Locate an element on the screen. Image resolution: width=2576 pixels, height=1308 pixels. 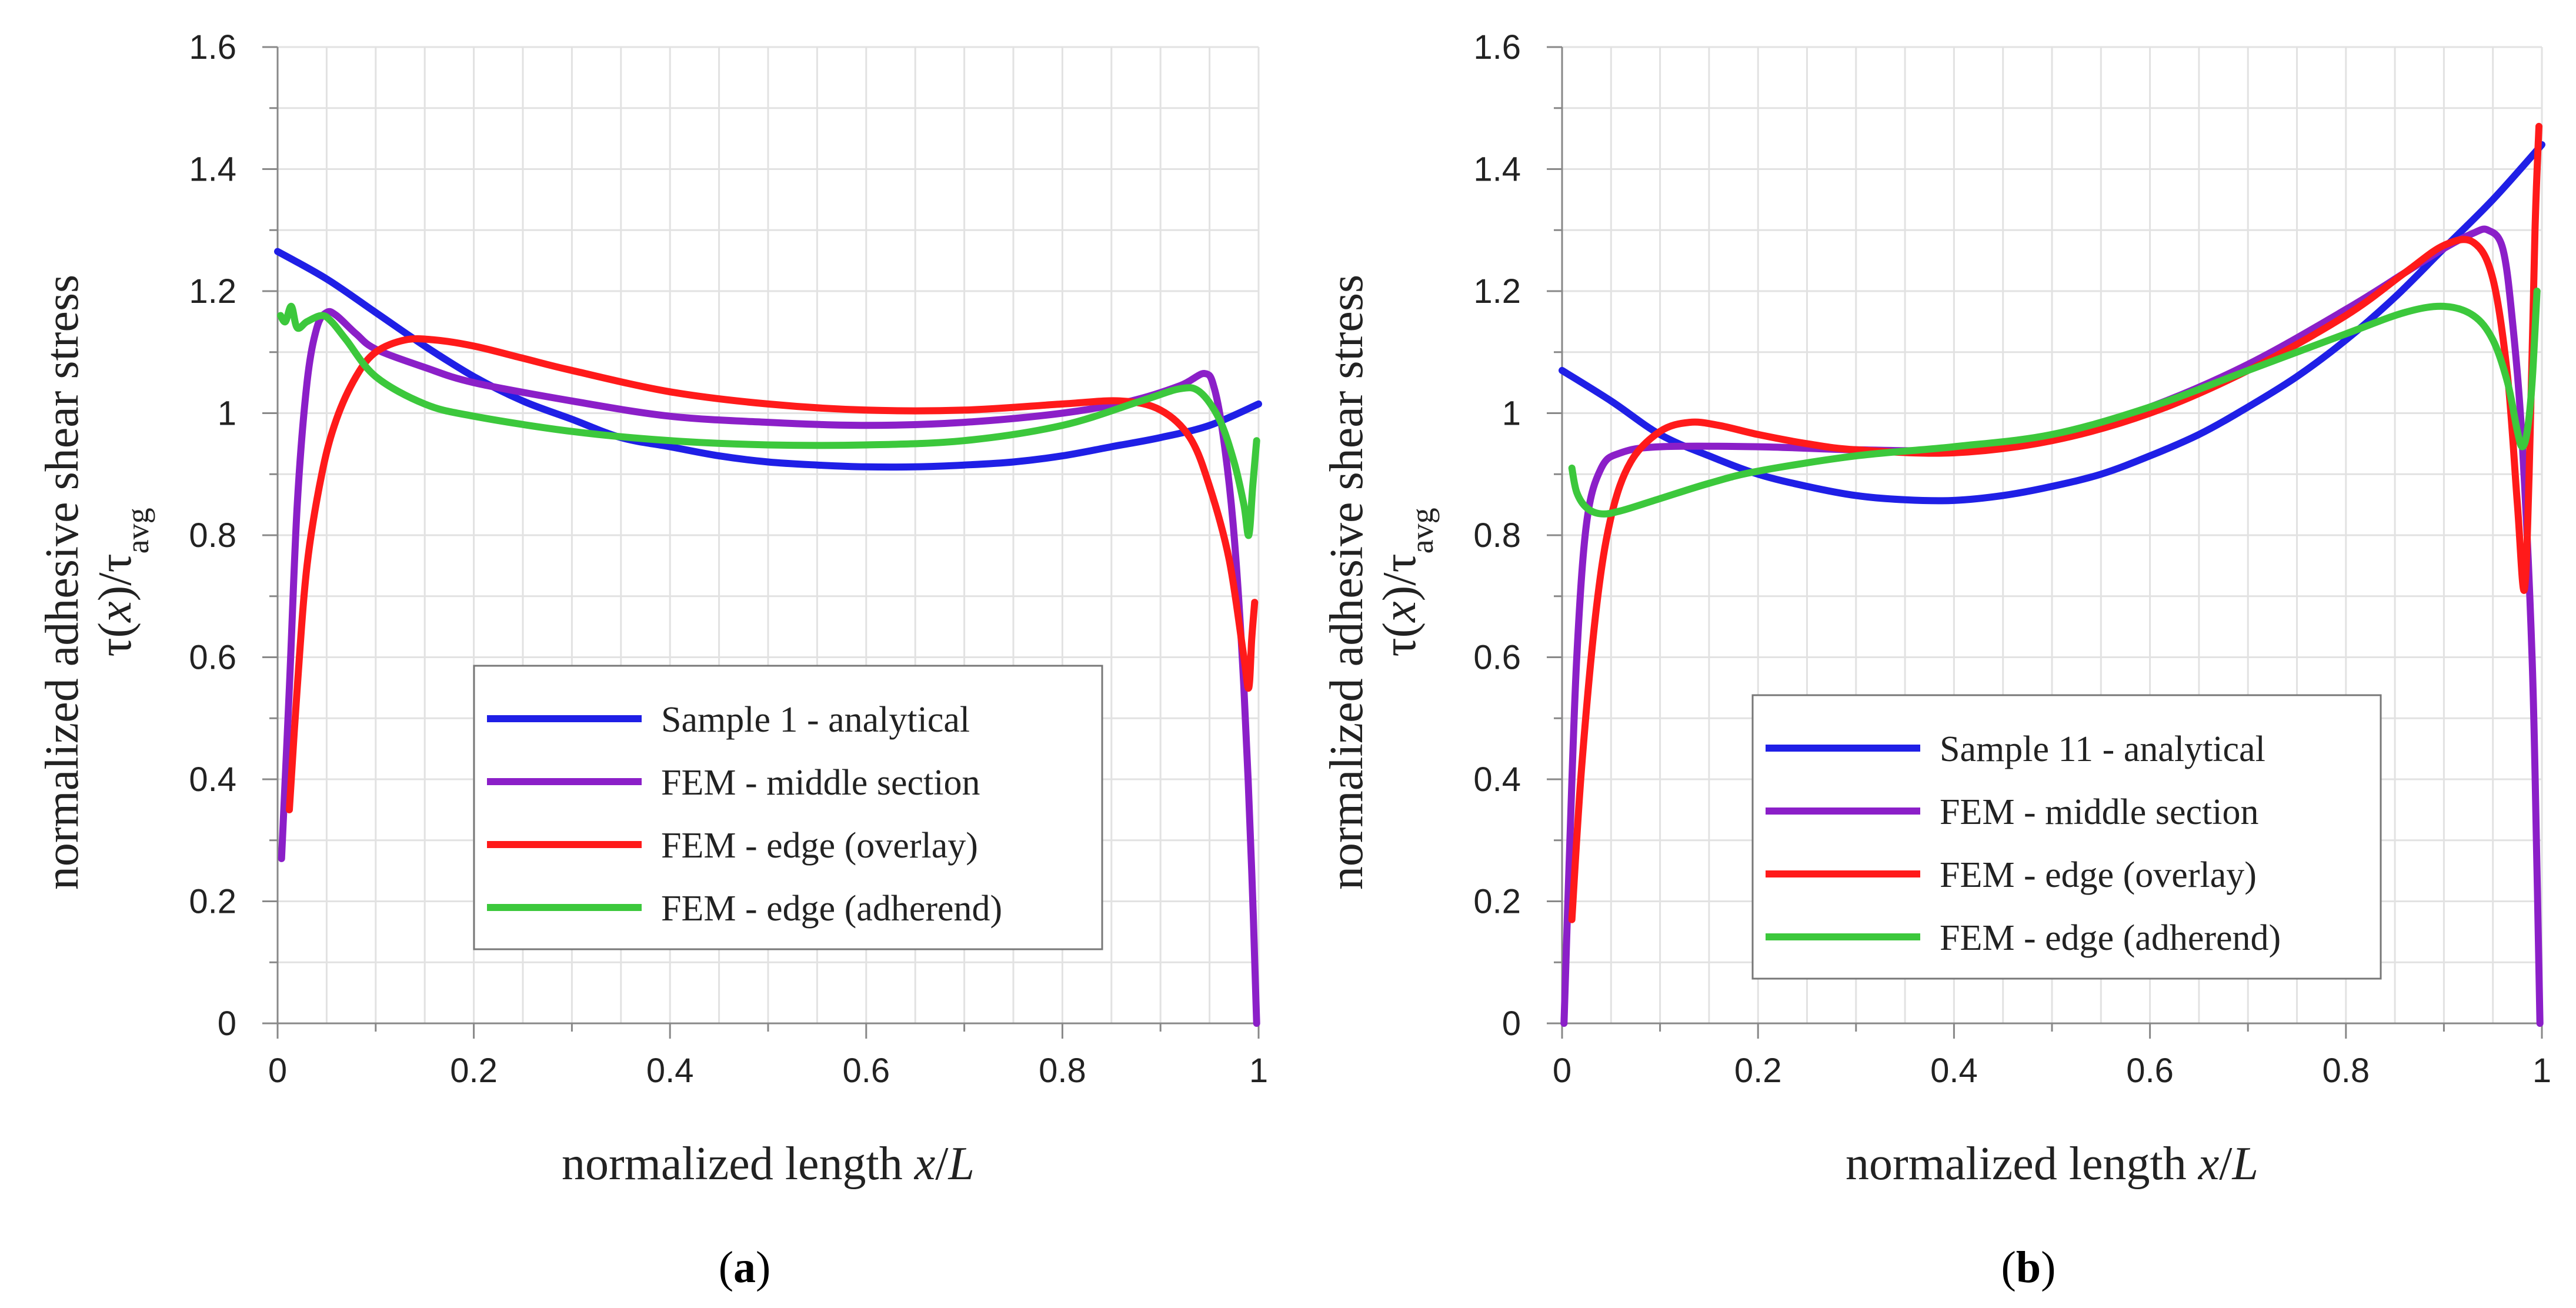
legend-entry-label: Sample 1 - analytical is located at coordinates (815, 720).